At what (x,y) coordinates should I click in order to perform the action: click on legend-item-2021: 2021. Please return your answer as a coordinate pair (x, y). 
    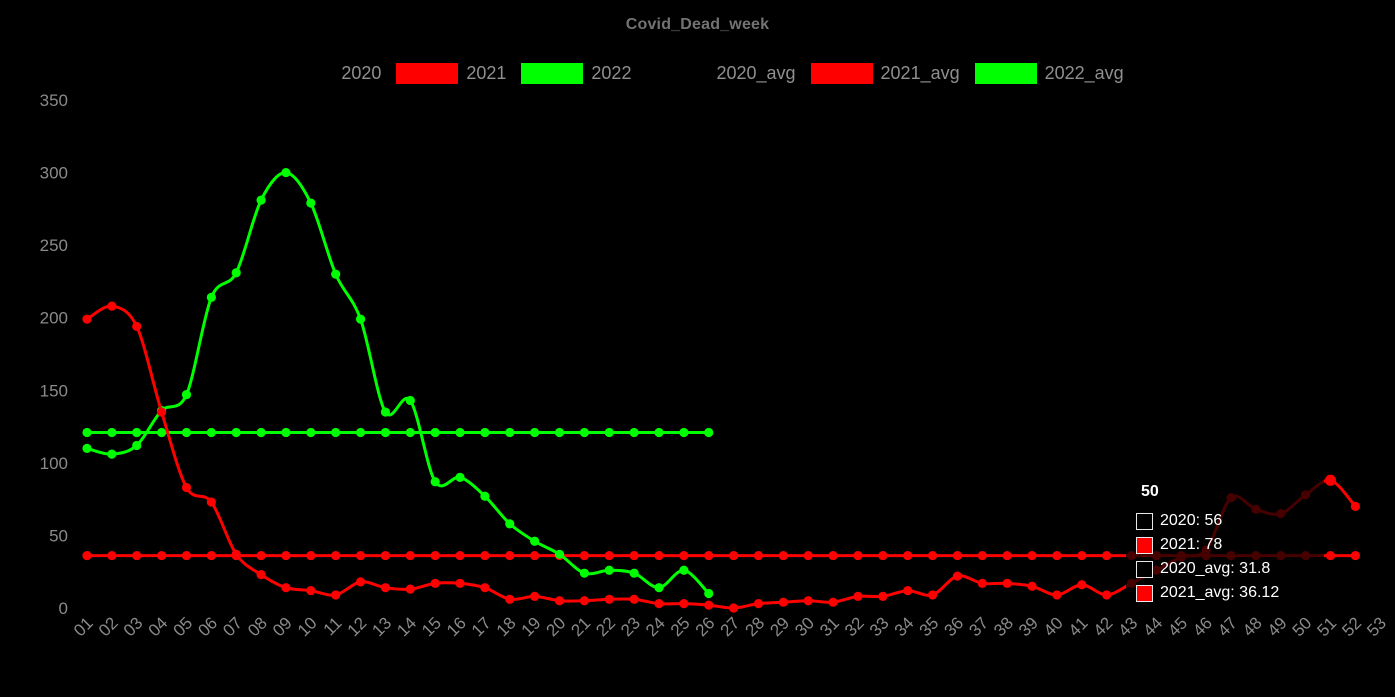
    Looking at the image, I should click on (451, 73).